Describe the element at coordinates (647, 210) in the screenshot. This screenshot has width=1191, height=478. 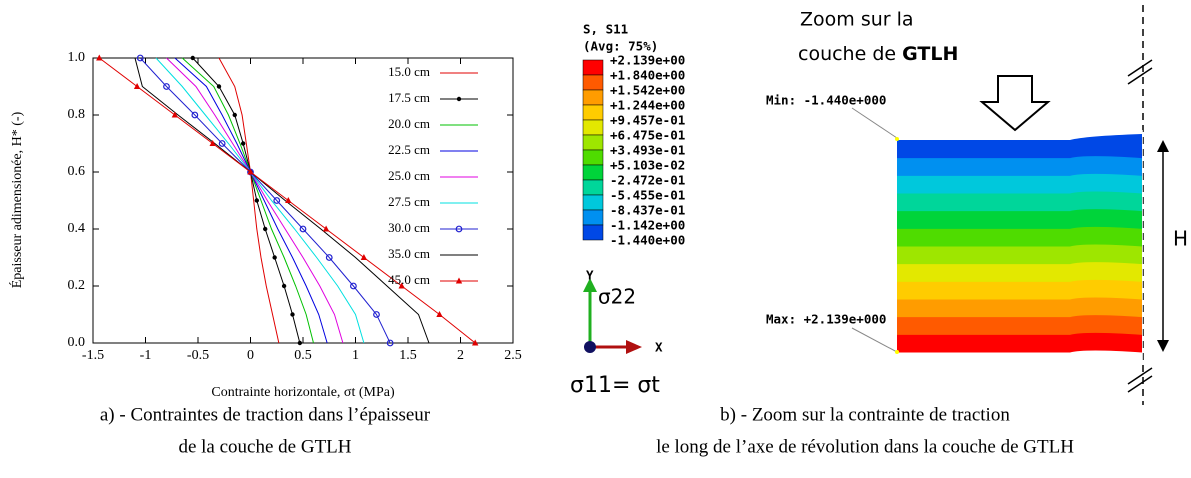
I see `colorbar-label: -8.437e-01` at that location.